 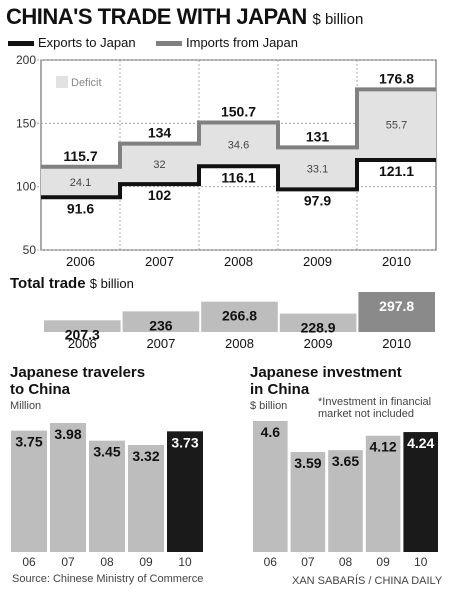 What do you see at coordinates (80, 156) in the screenshot?
I see `imports-value-label: 115.7` at bounding box center [80, 156].